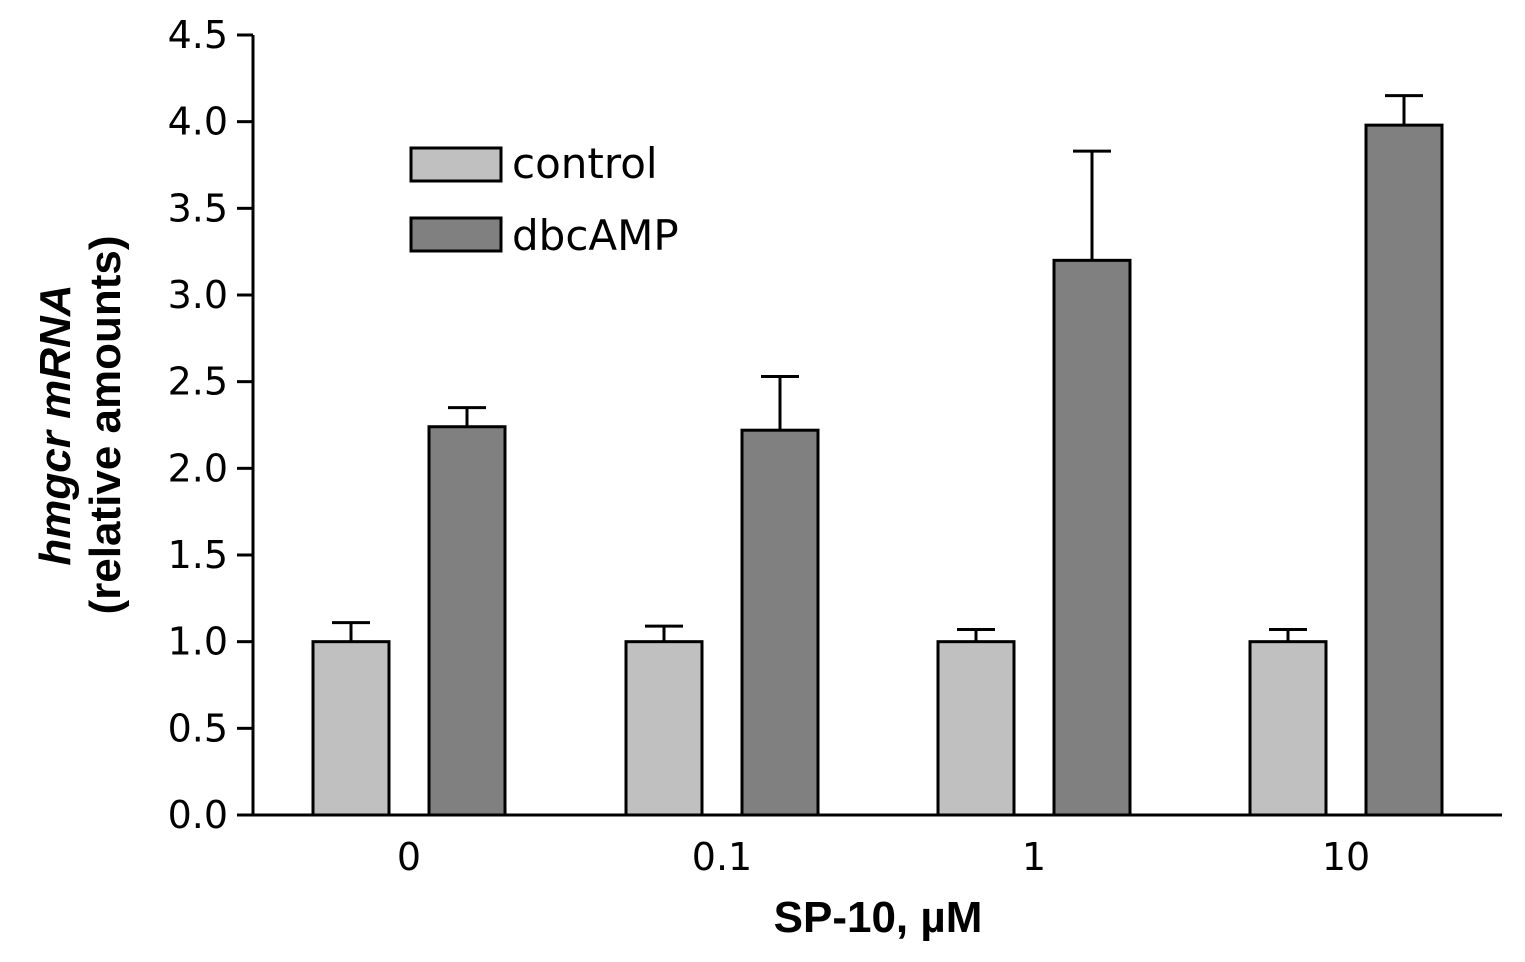 The width and height of the screenshot is (1525, 962). What do you see at coordinates (1346, 857) in the screenshot?
I see `x-tick-label: 10` at bounding box center [1346, 857].